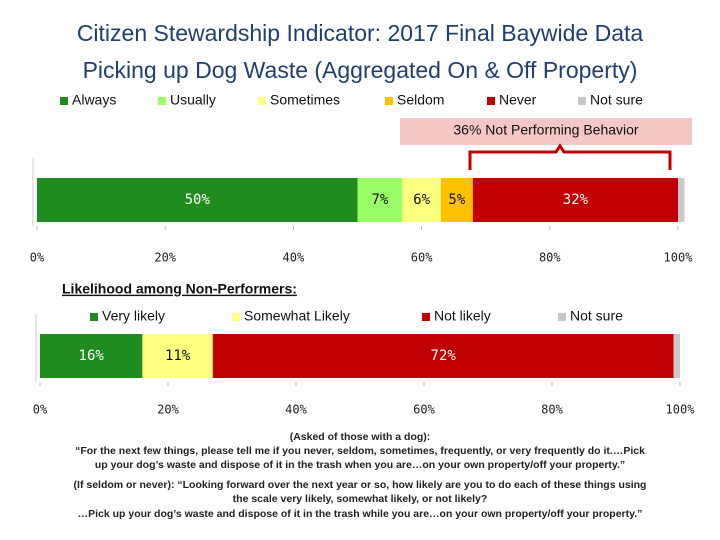 The width and height of the screenshot is (720, 540). Describe the element at coordinates (305, 100) in the screenshot. I see `legend-label: Sometimes` at that location.